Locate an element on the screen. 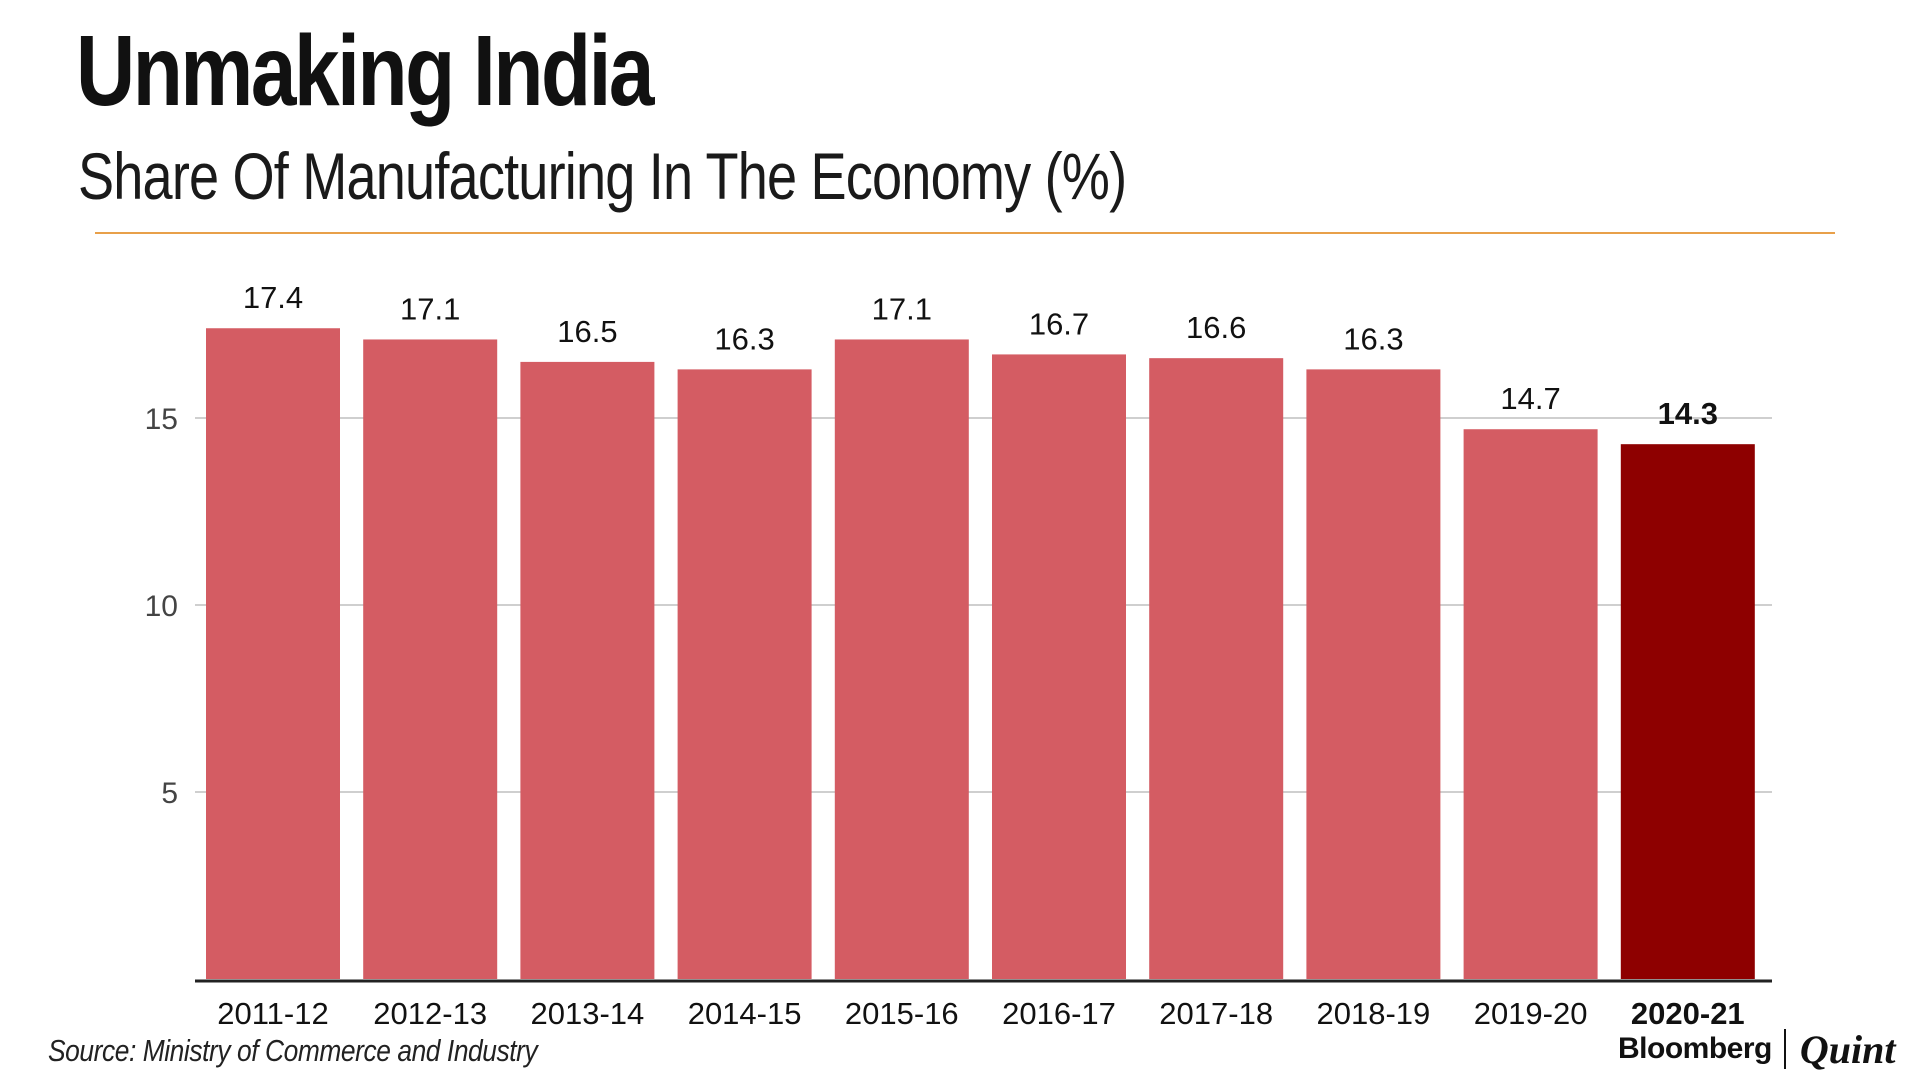 The height and width of the screenshot is (1080, 1920). y-tick-label: 5 is located at coordinates (169, 793).